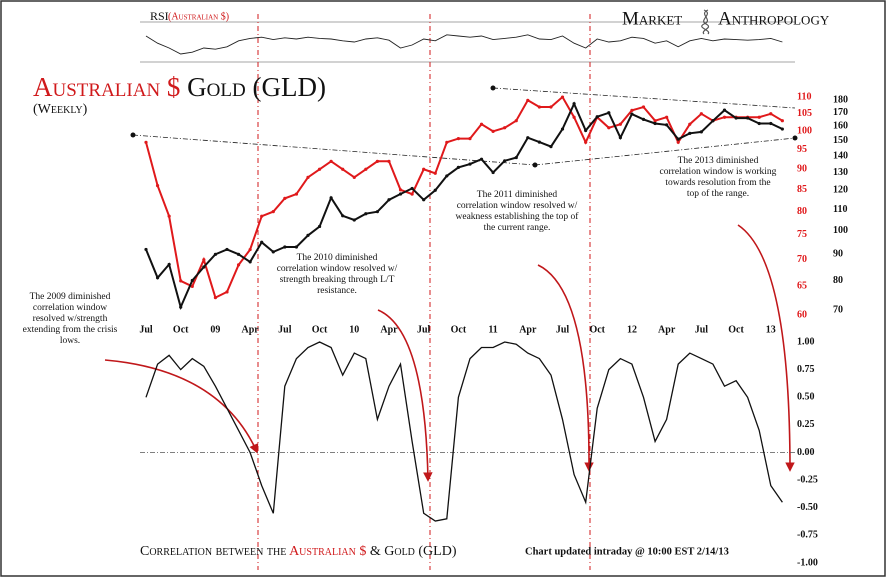  What do you see at coordinates (464, 126) in the screenshot?
I see `trend-lines` at bounding box center [464, 126].